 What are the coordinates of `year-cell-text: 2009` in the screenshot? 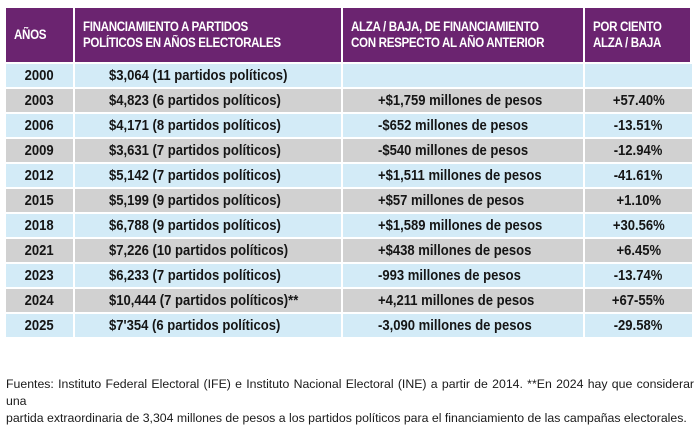 It's located at (39, 150).